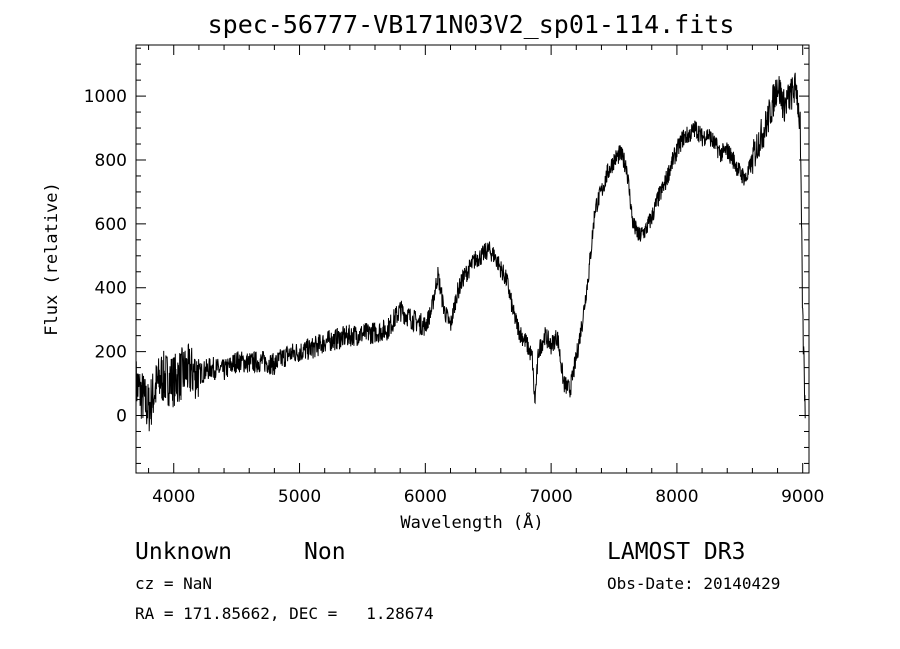 The image size is (900, 649). I want to click on y-tick-label: 0, so click(121, 417).